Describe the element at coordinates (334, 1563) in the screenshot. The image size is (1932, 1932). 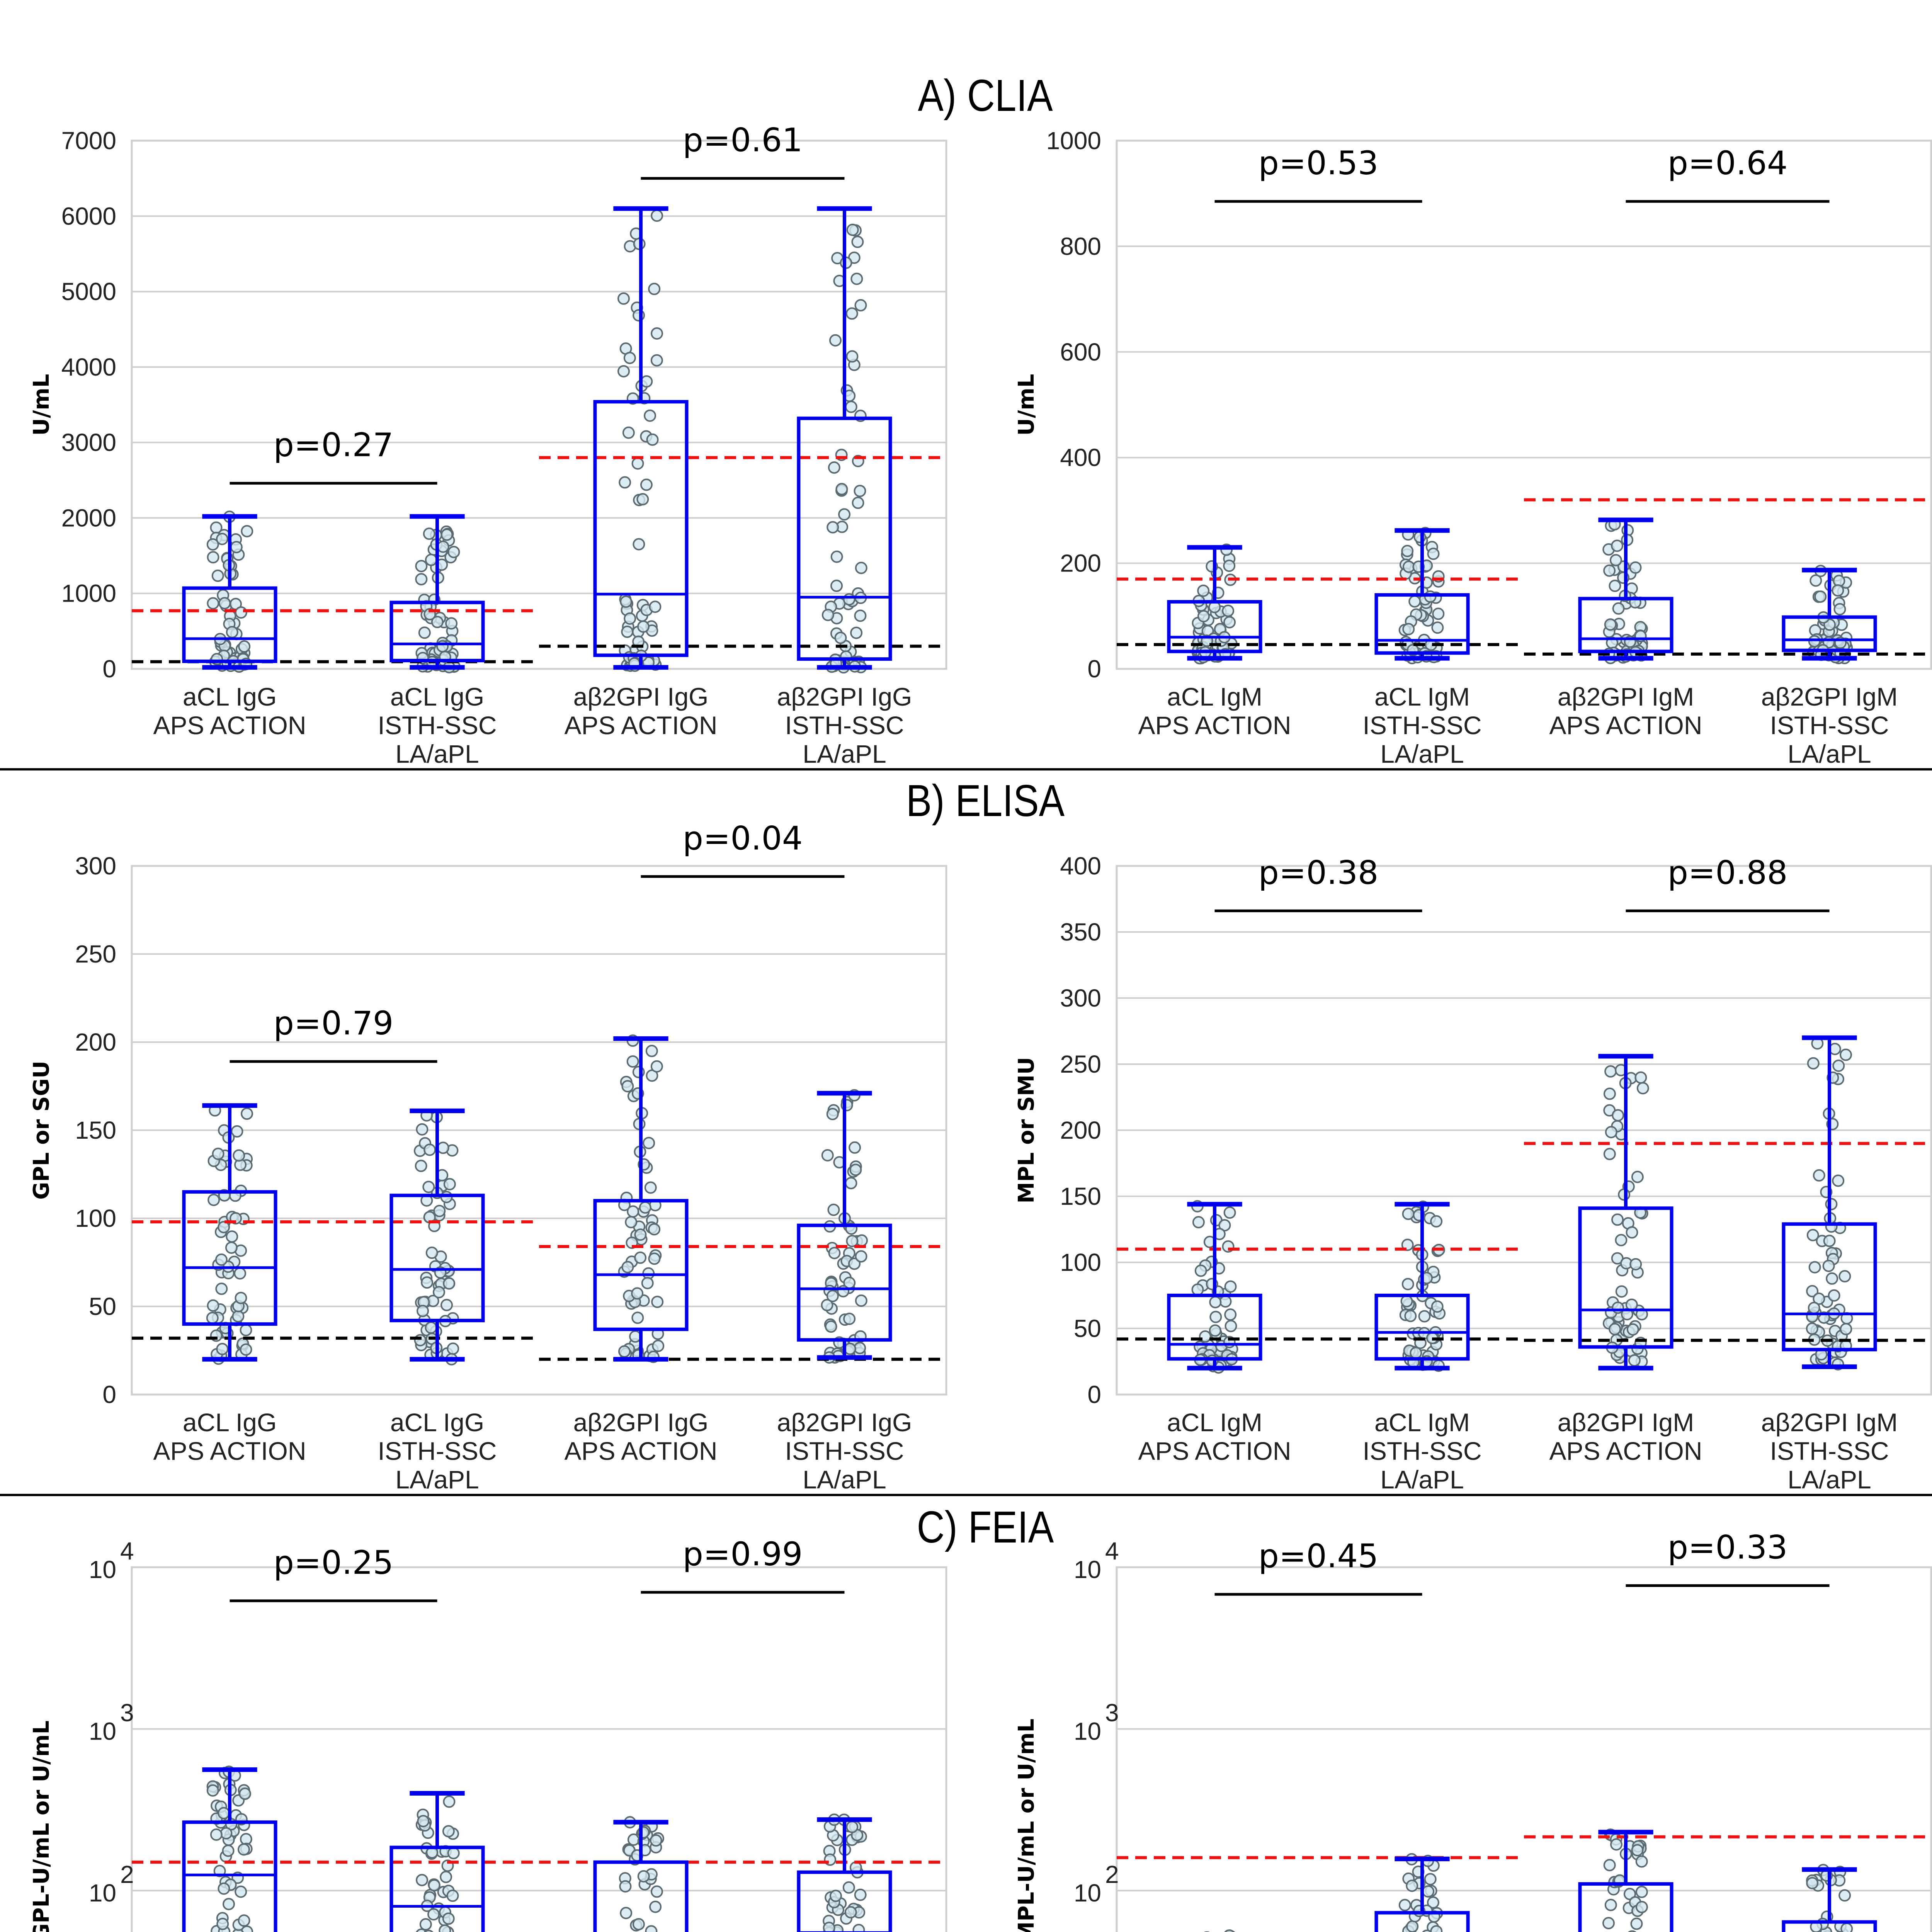
I see `p-value-label: p=0.25` at that location.